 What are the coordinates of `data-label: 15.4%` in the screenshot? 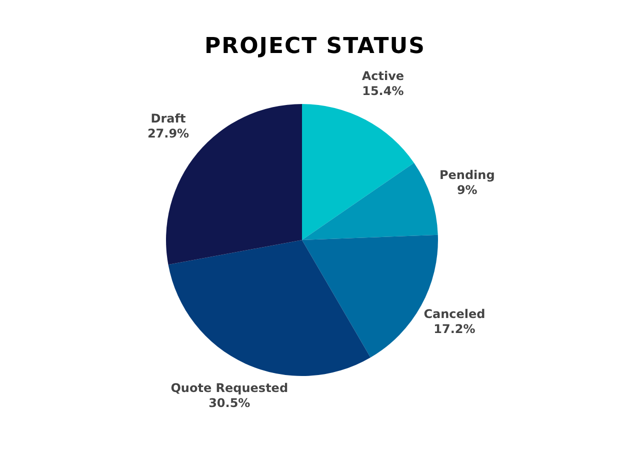 It's located at (383, 91).